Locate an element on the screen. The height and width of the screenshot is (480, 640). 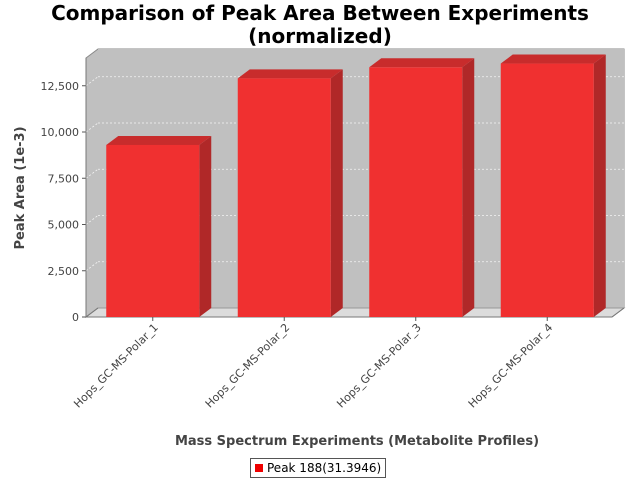
floor-right-edge is located at coordinates (618, 312).